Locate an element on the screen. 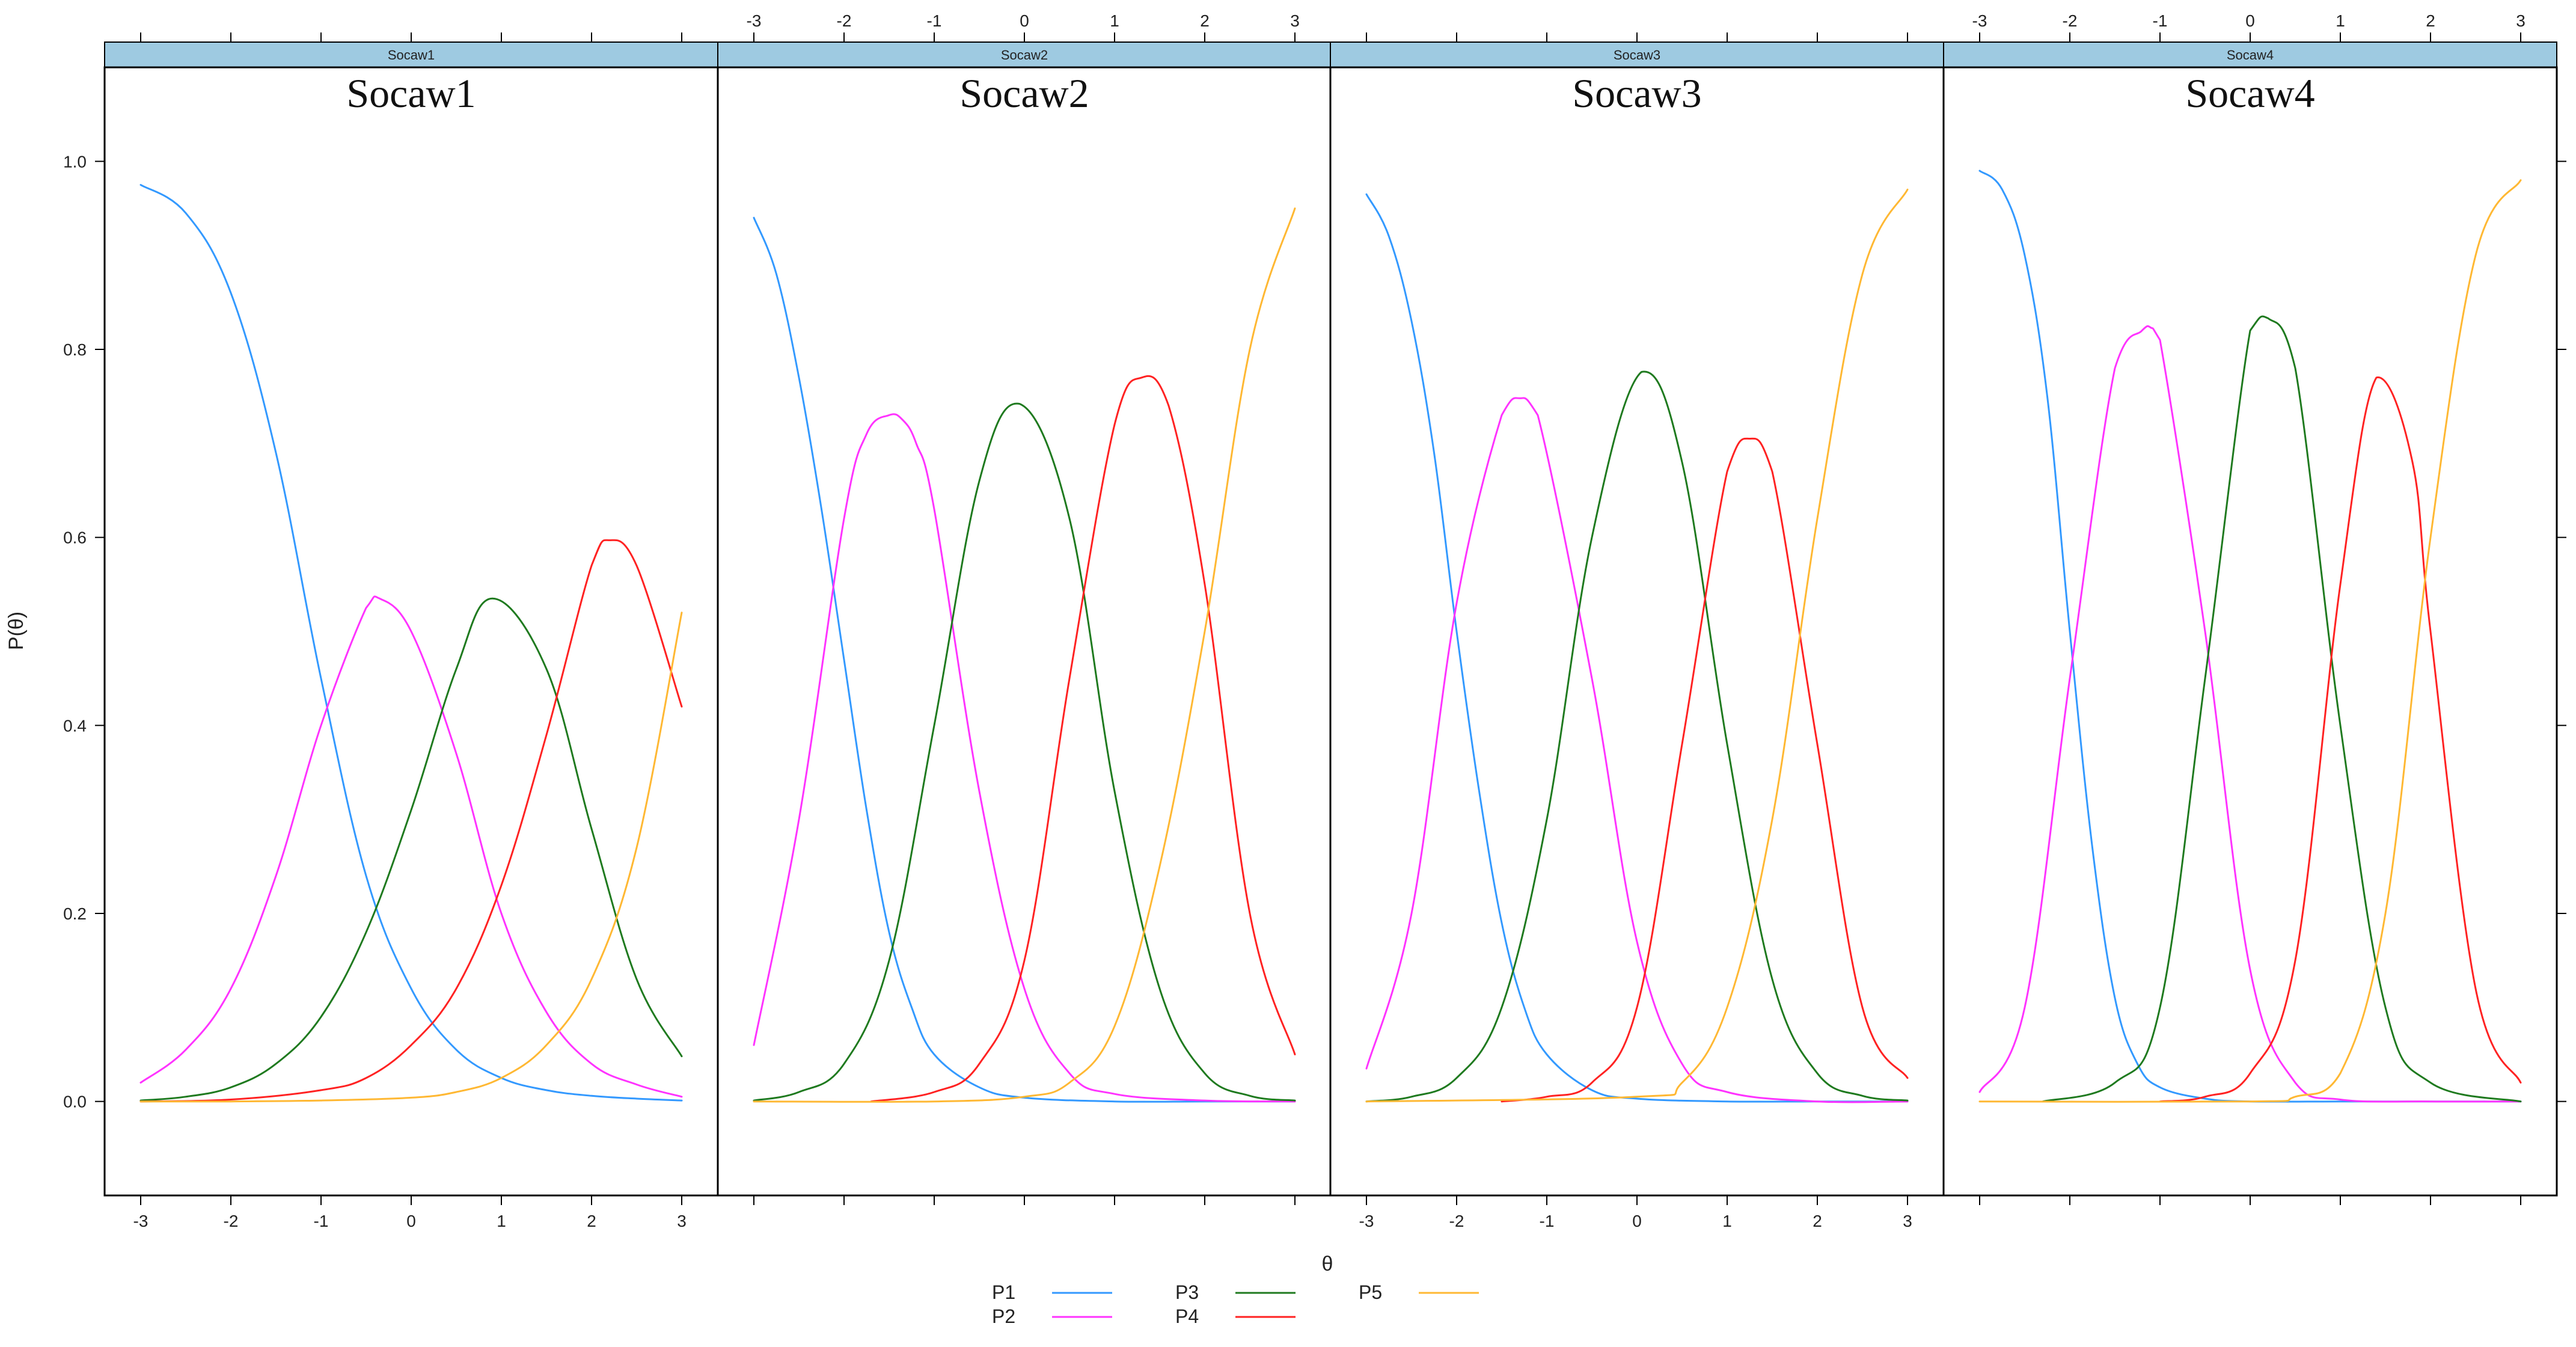 Image resolution: width=2576 pixels, height=1347 pixels. legend-item-p3: P3 is located at coordinates (1235, 1292).